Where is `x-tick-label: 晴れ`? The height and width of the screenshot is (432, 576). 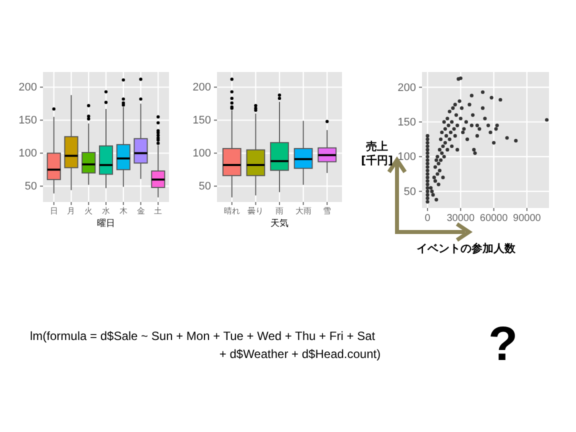 x-tick-label: 晴れ is located at coordinates (232, 211).